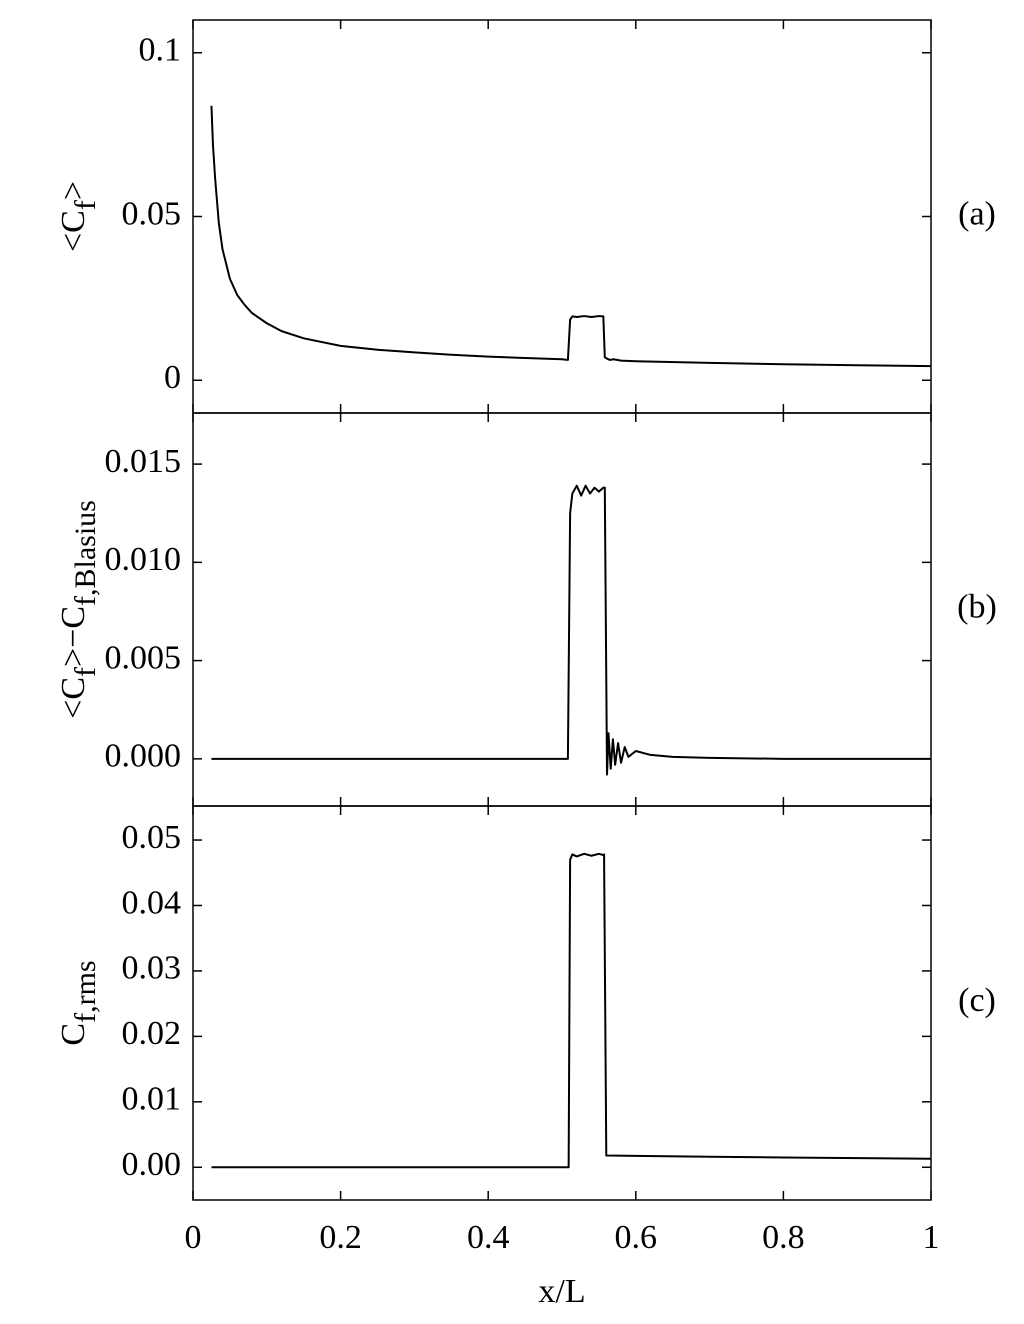  I want to click on y-tick-label: 0.015, so click(143, 461).